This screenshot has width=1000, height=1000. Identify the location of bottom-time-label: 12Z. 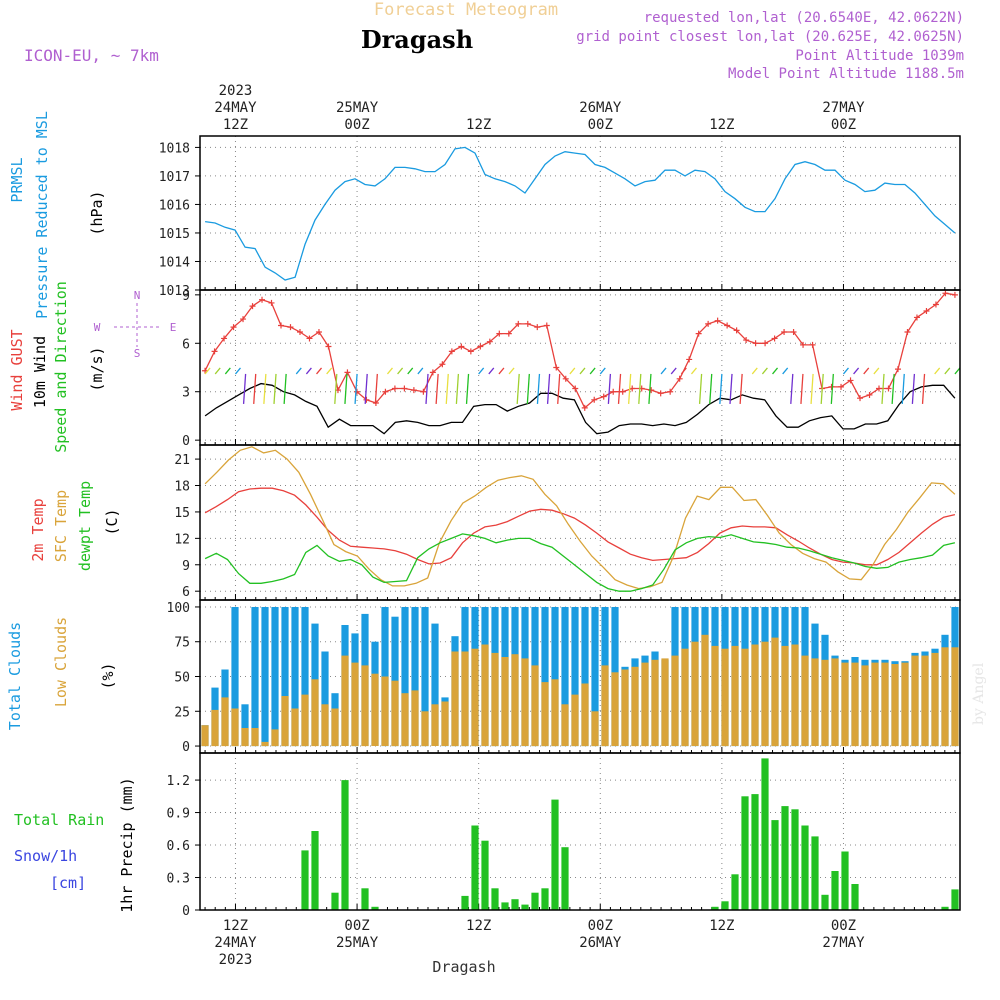
(721, 926).